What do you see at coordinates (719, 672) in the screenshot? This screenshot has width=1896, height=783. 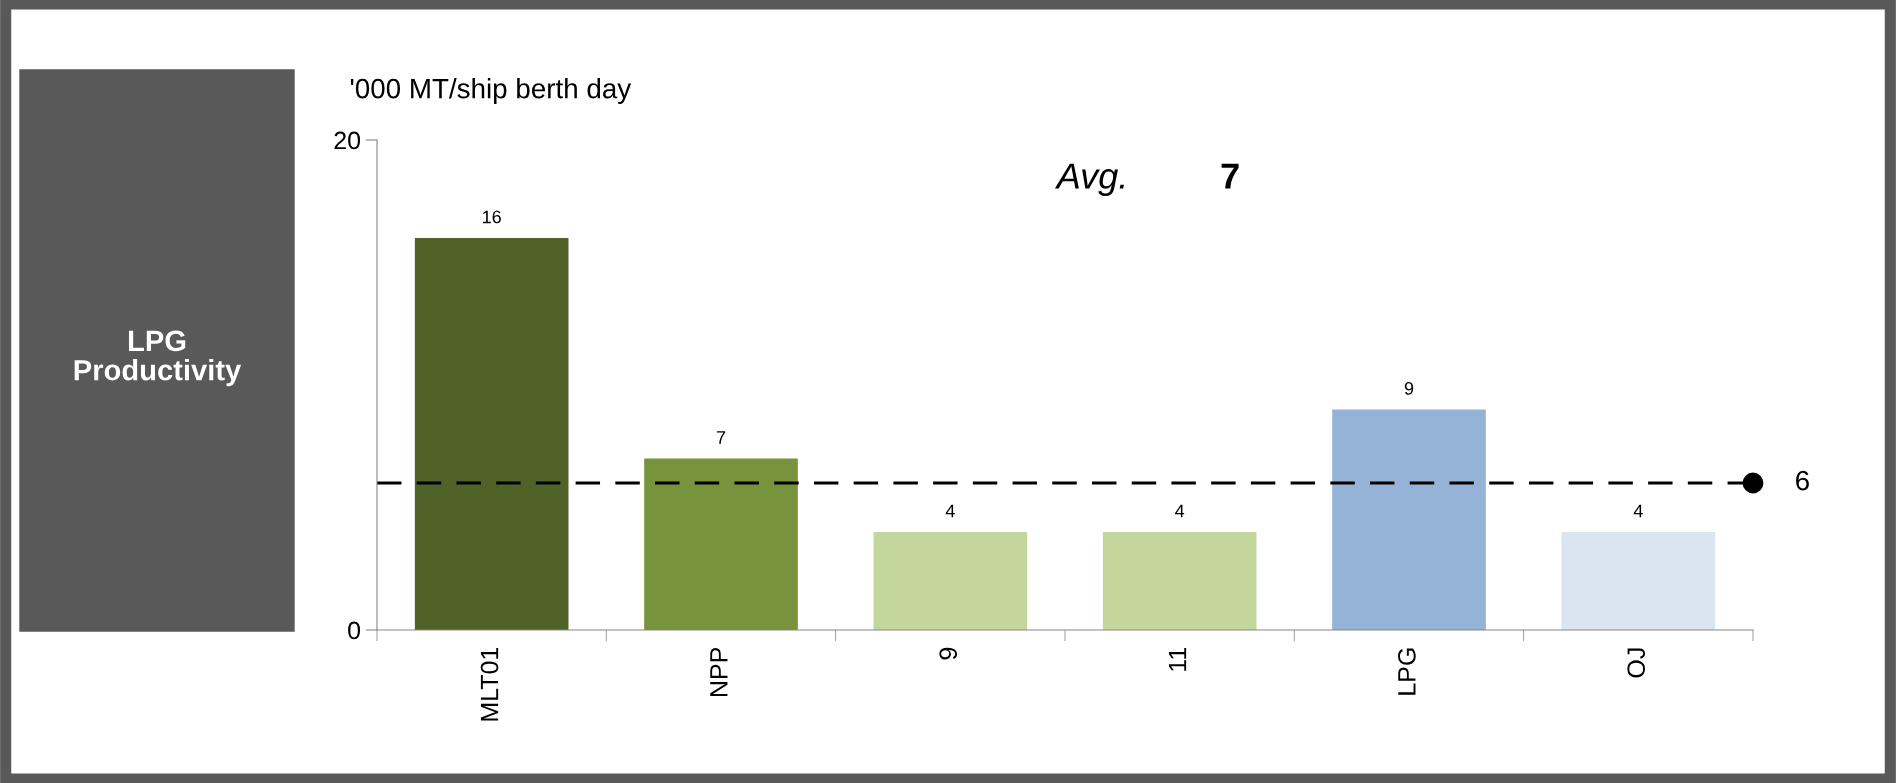 I see `x-tick-label: NPP` at bounding box center [719, 672].